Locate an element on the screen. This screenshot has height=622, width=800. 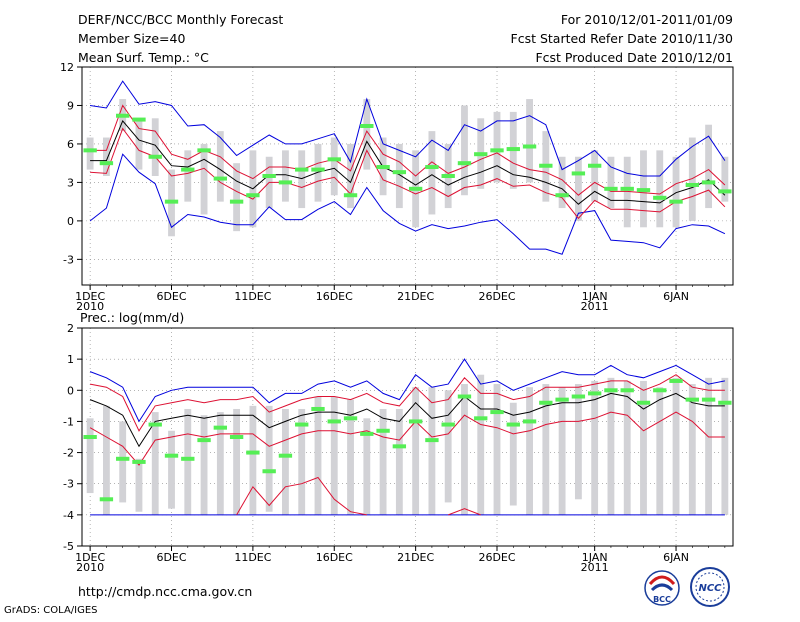
temp-mean-line is located at coordinates (408, 162).